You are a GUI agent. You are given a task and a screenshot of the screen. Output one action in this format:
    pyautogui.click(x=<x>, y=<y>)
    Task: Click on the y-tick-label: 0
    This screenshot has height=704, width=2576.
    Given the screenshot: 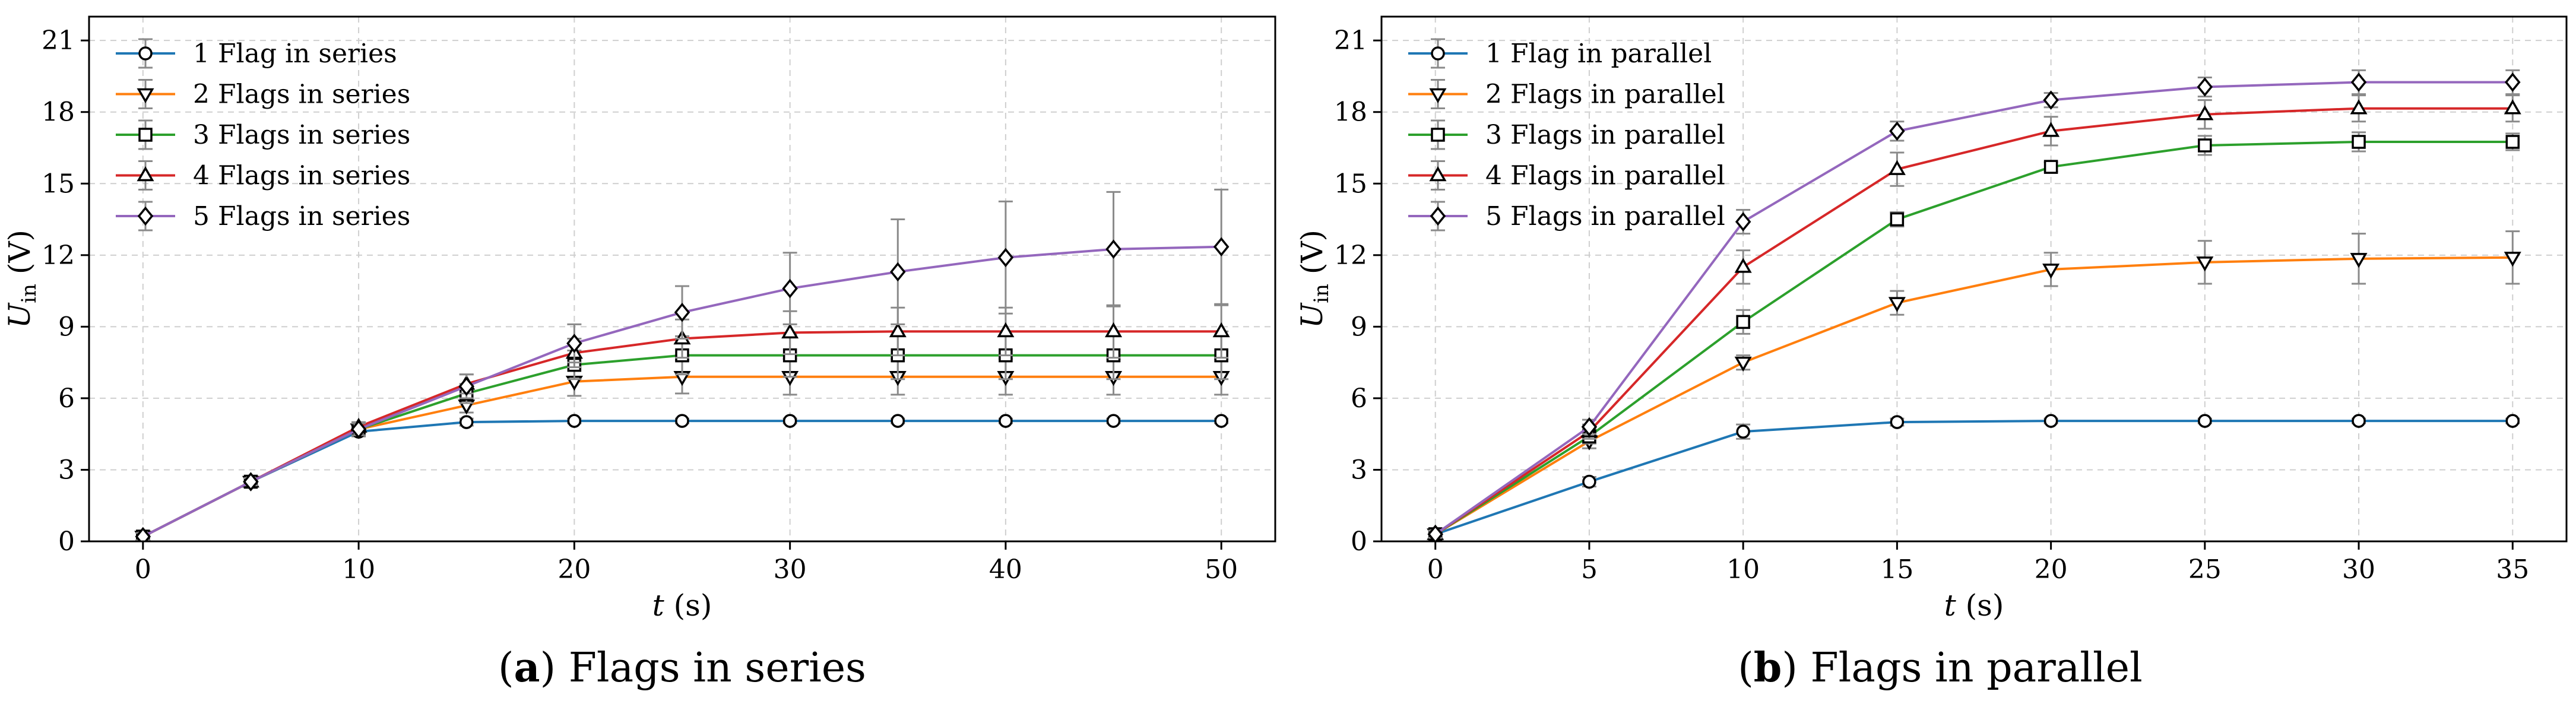 What is the action you would take?
    pyautogui.click(x=1359, y=542)
    